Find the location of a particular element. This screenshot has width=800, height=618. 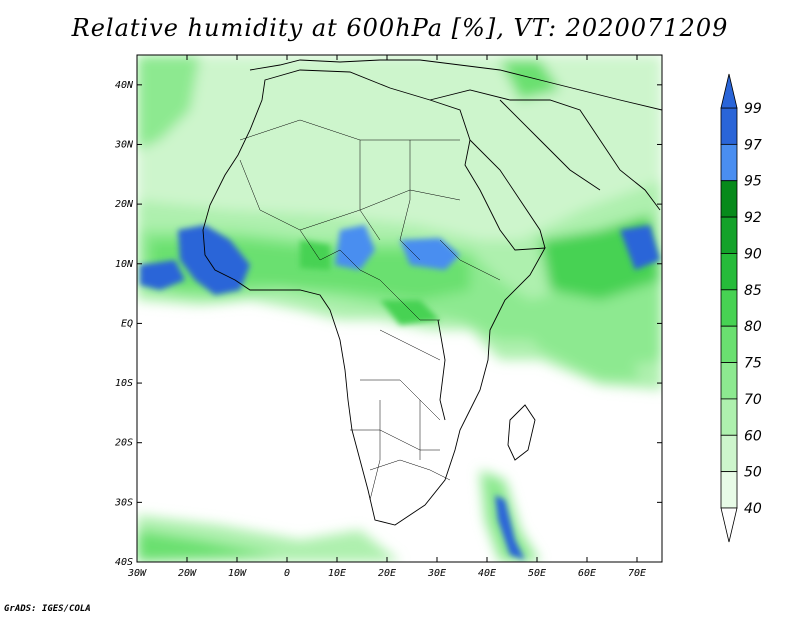

colorbar-label: 85 is located at coordinates (753, 291).